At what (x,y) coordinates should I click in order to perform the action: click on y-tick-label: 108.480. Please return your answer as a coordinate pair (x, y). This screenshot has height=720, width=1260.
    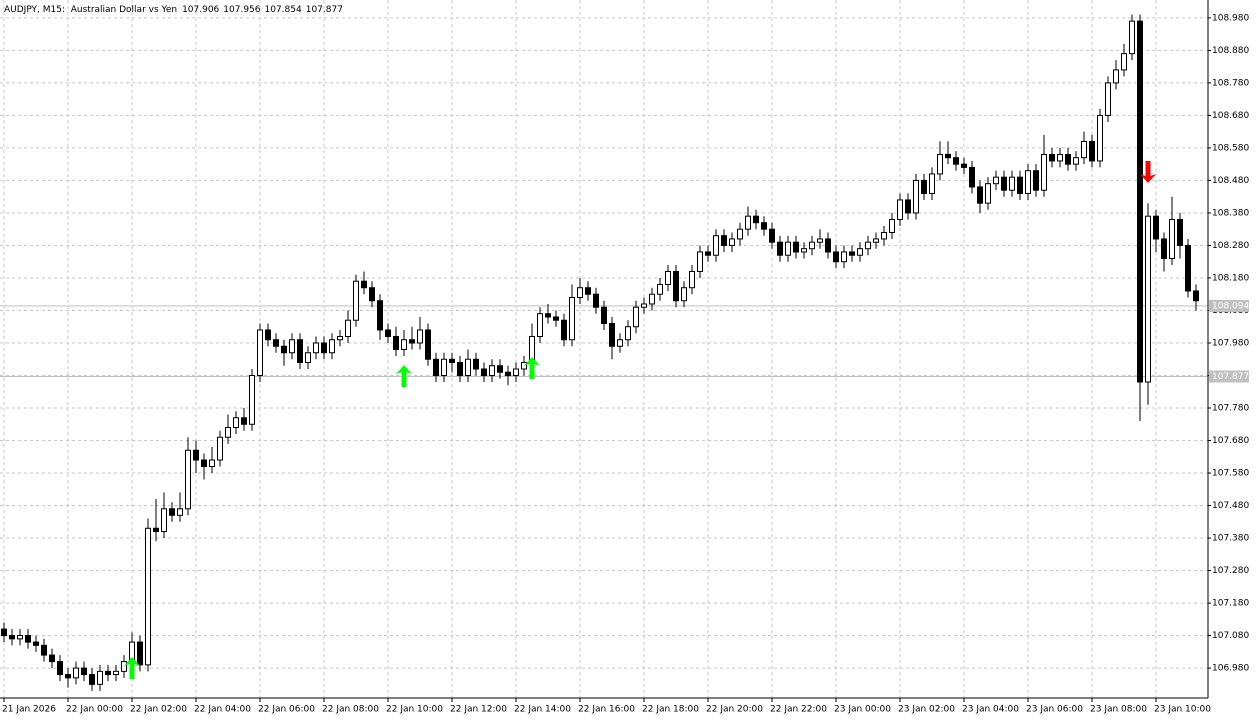
    Looking at the image, I should click on (1230, 181).